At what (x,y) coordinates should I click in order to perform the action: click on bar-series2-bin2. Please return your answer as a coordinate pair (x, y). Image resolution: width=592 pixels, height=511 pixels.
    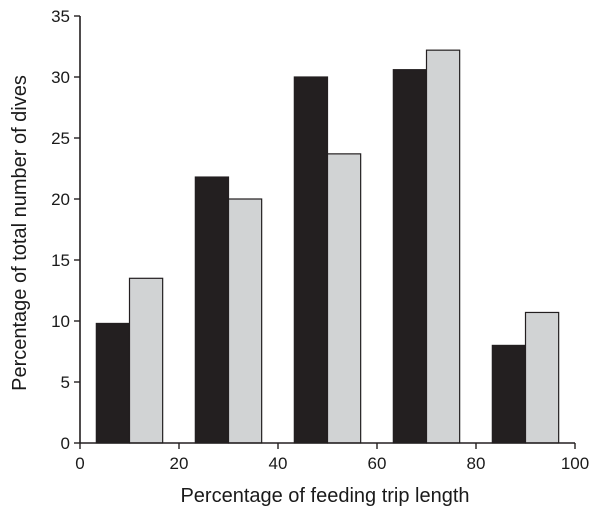
    Looking at the image, I should click on (245, 321).